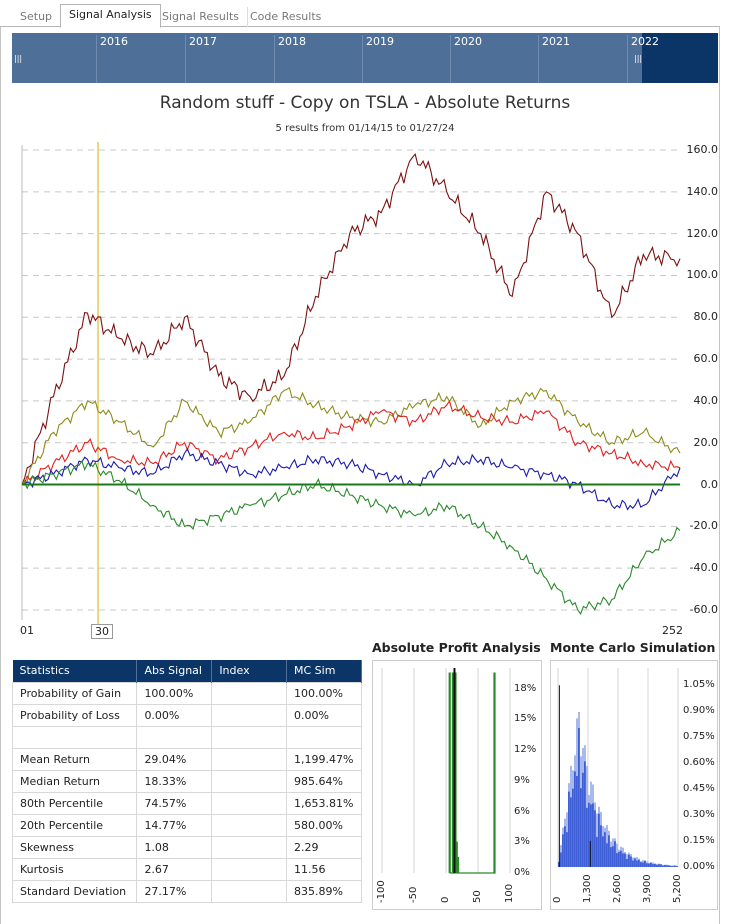 This screenshot has height=924, width=730. I want to click on table-row: Mean Return 29.04% 1,199.47%, so click(187, 759).